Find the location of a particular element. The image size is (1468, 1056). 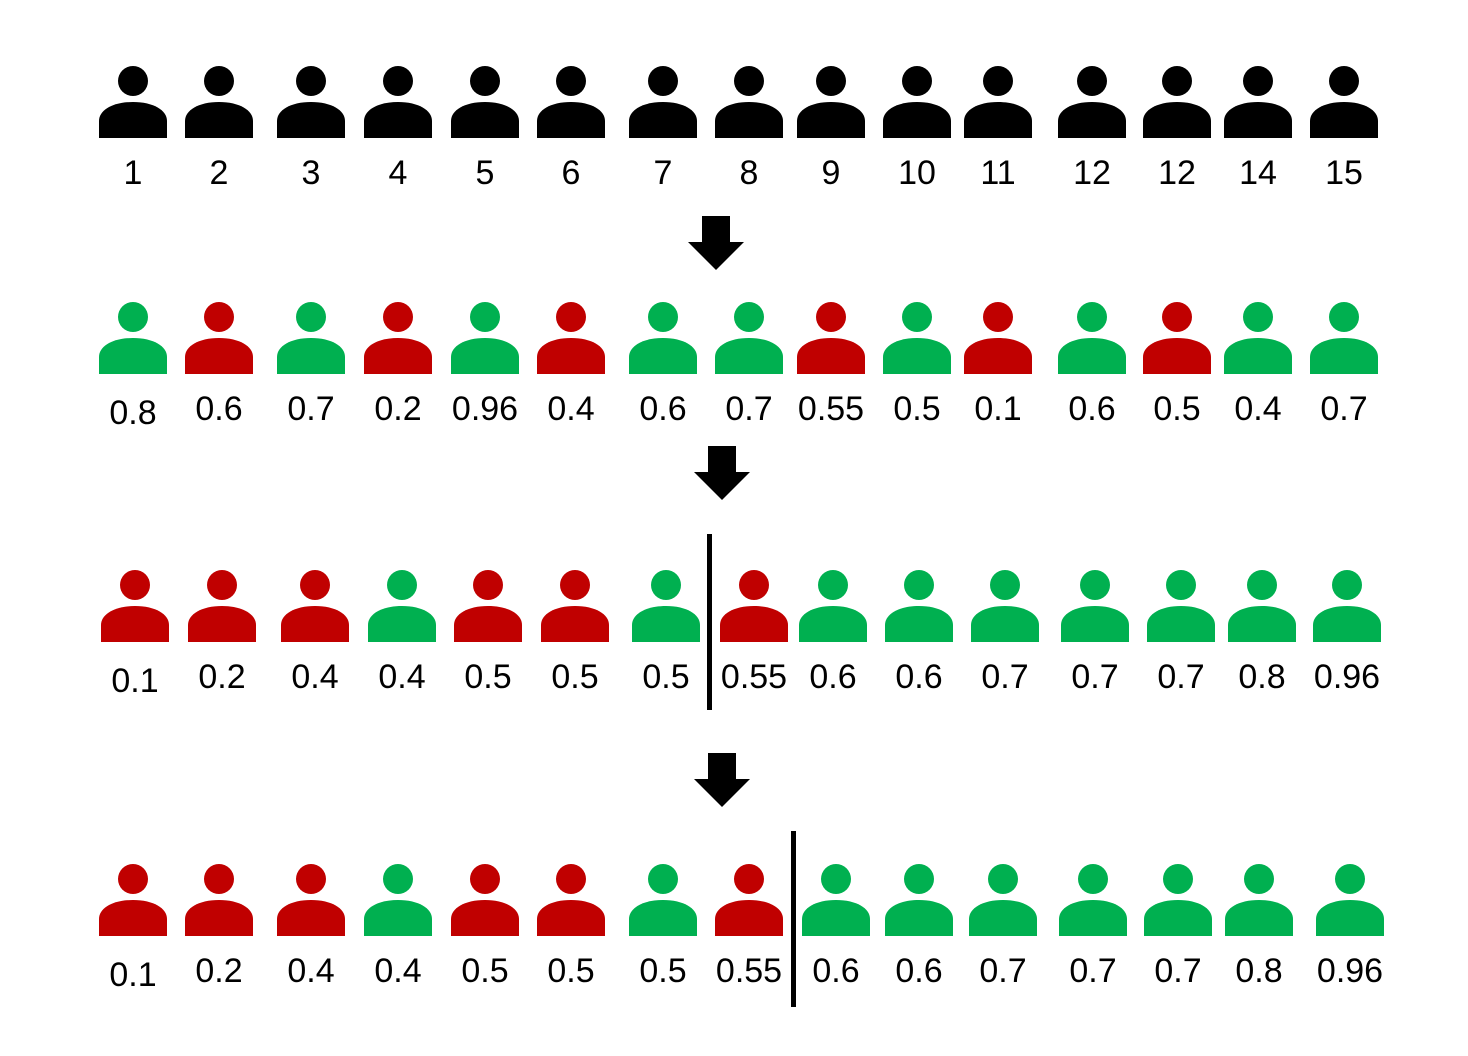

person-label: 11 is located at coordinates (998, 173).